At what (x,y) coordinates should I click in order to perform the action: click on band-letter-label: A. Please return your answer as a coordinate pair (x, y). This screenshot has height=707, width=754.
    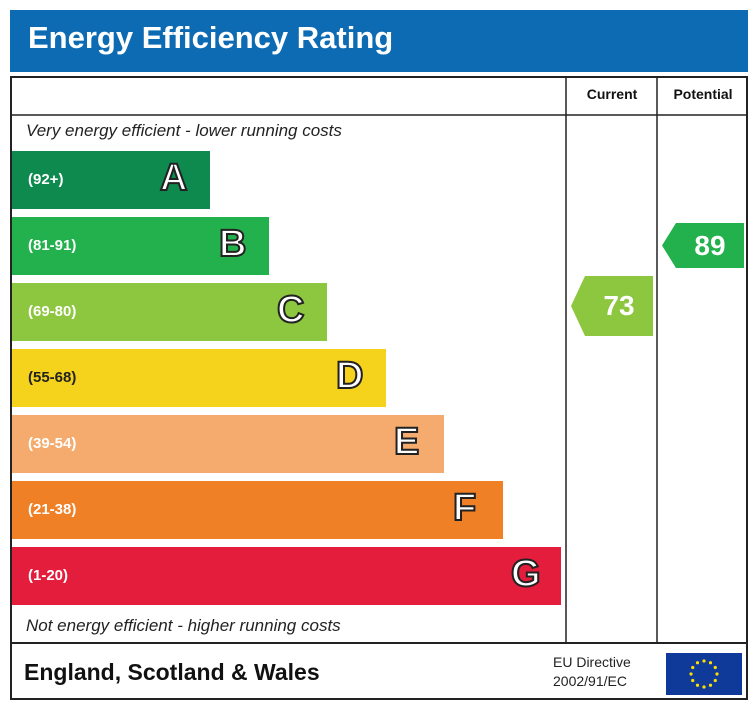
    Looking at the image, I should click on (173, 178).